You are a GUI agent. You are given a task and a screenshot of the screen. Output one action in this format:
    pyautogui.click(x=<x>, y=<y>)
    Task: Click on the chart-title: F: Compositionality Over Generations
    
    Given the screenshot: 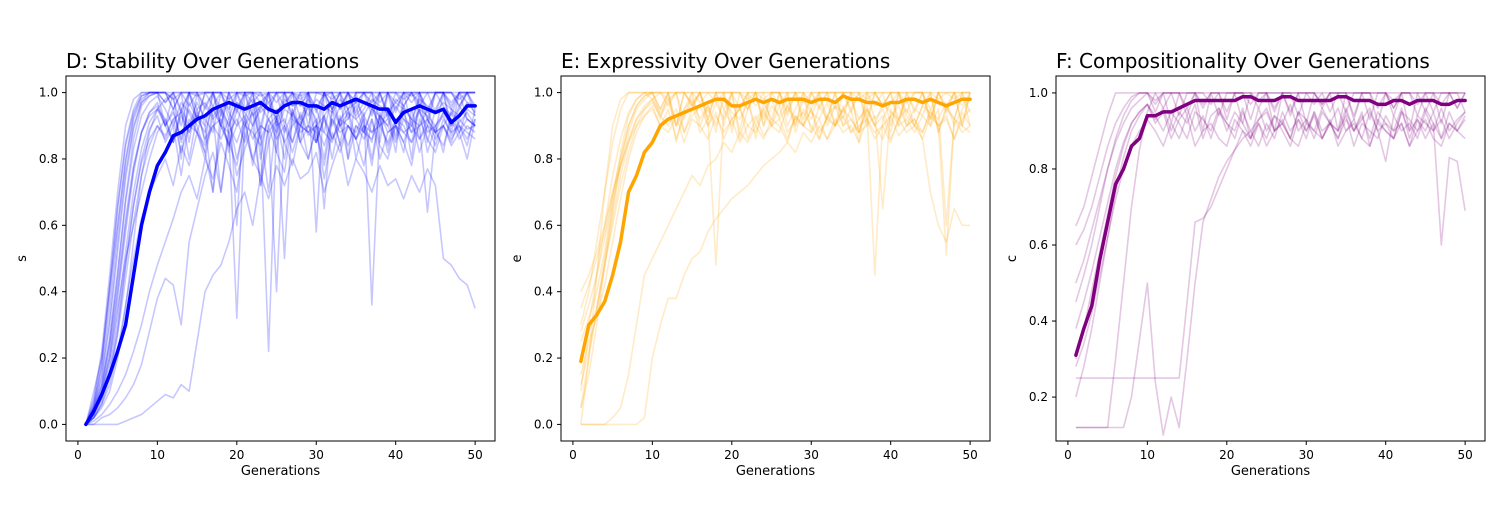 What is the action you would take?
    pyautogui.click(x=1243, y=61)
    